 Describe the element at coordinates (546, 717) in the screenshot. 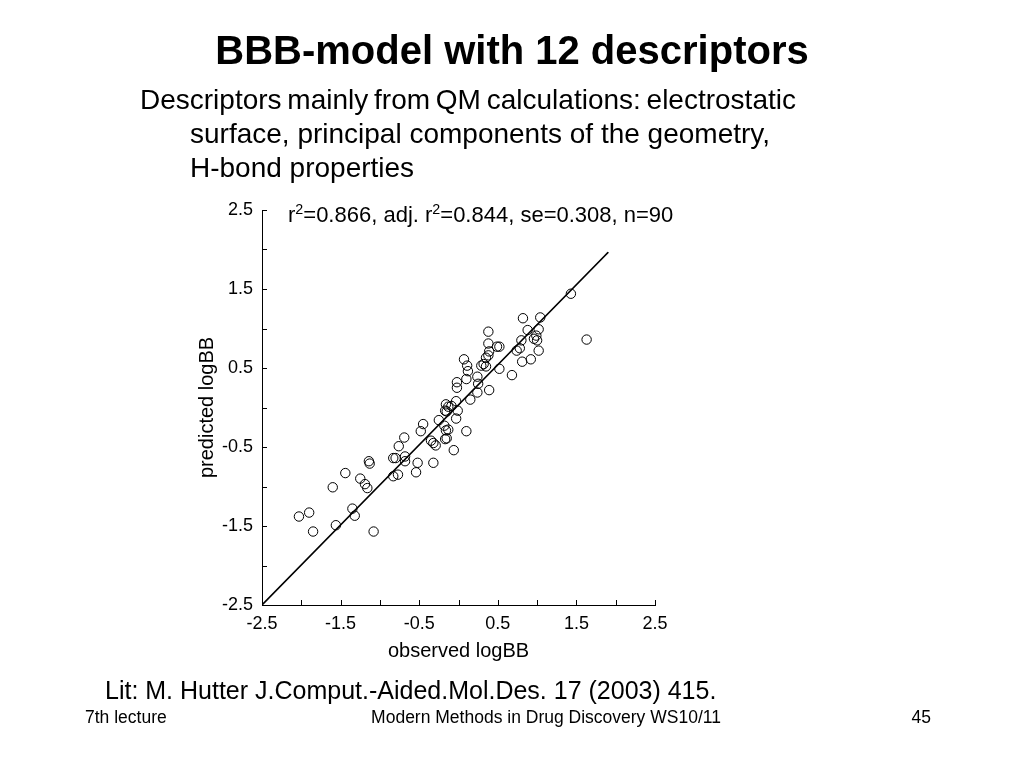

I see `text: Modern Methods in Drug Discovery WS10/11` at that location.